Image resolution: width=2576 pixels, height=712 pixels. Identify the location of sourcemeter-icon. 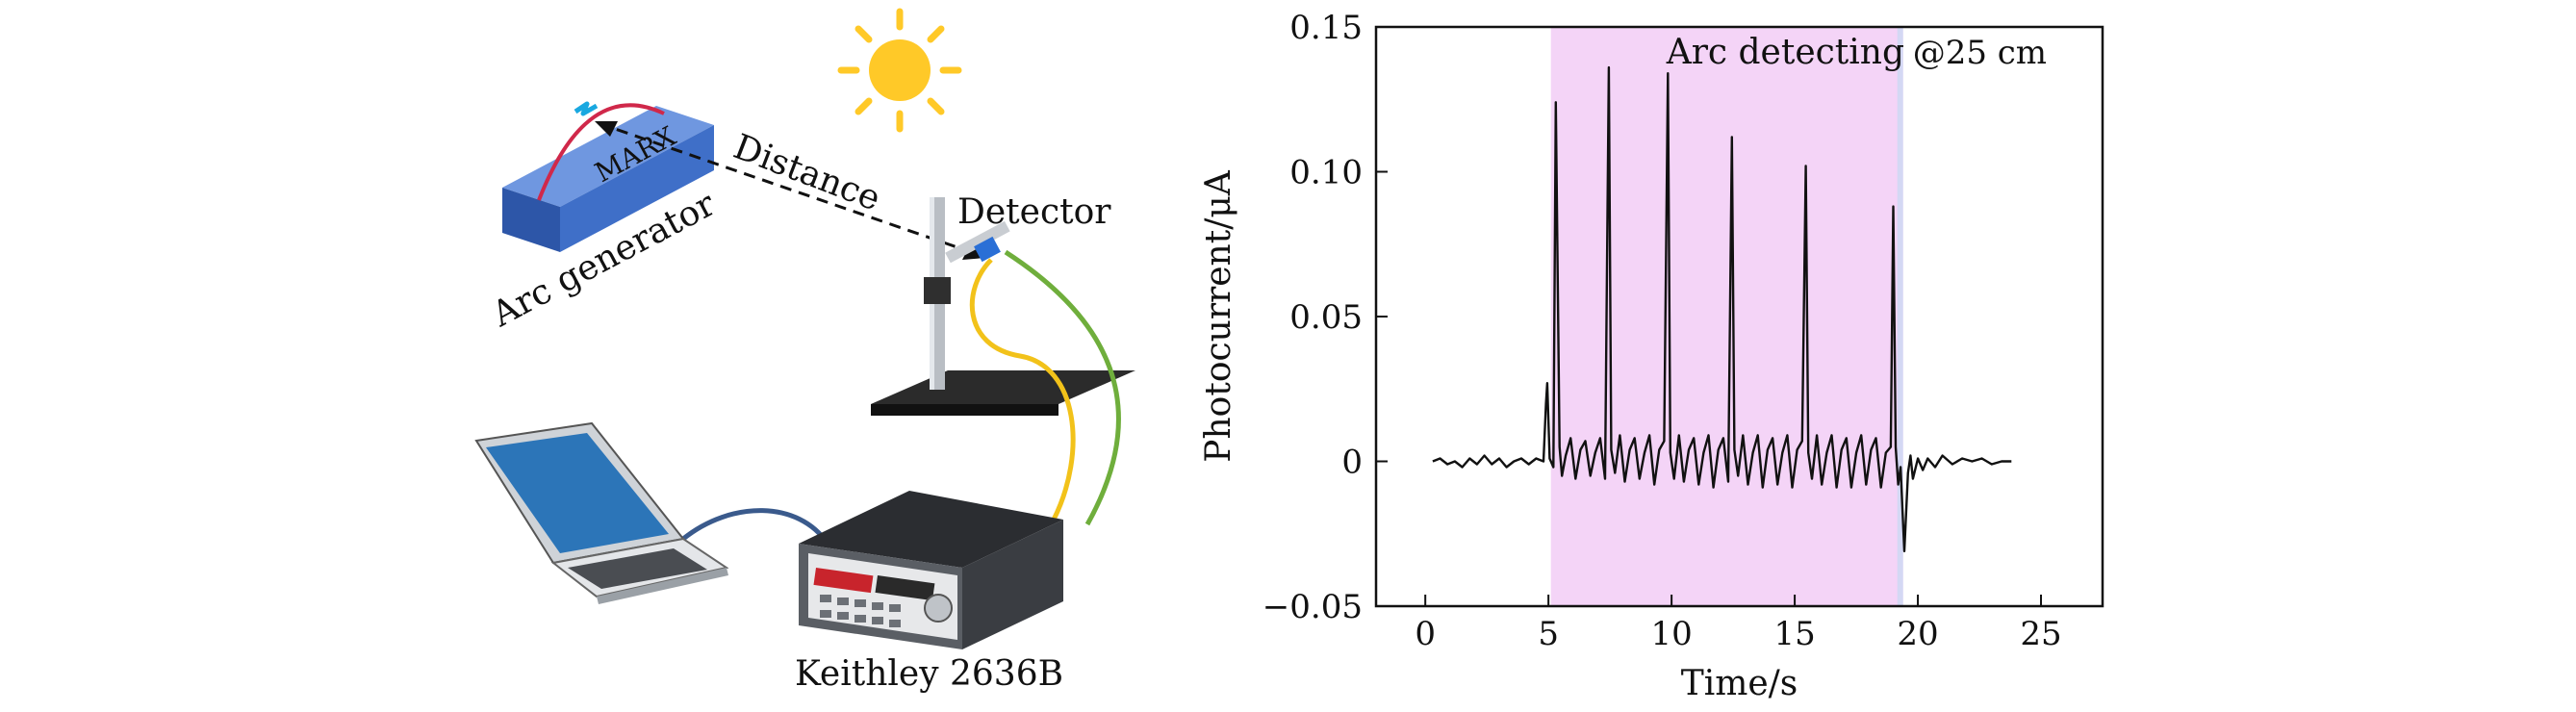
(931, 570).